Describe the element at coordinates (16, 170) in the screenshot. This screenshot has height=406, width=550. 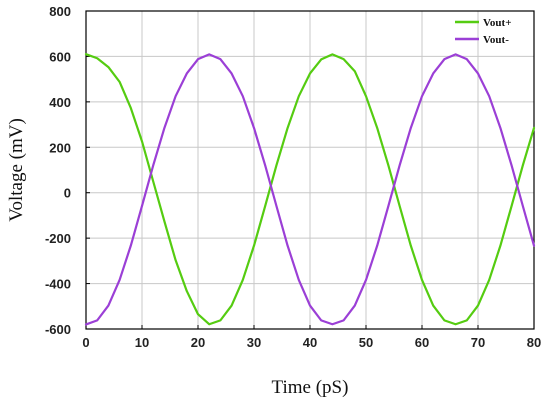
I see `y-axis-title: Voltage (mV)` at that location.